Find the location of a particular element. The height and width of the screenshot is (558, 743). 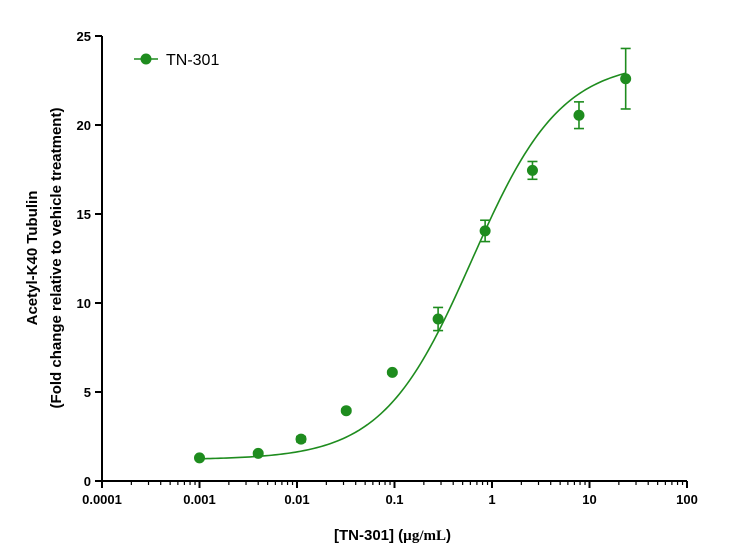

y-axis-ticks: 0 5 10 15 20 25 is located at coordinates (89, 259).